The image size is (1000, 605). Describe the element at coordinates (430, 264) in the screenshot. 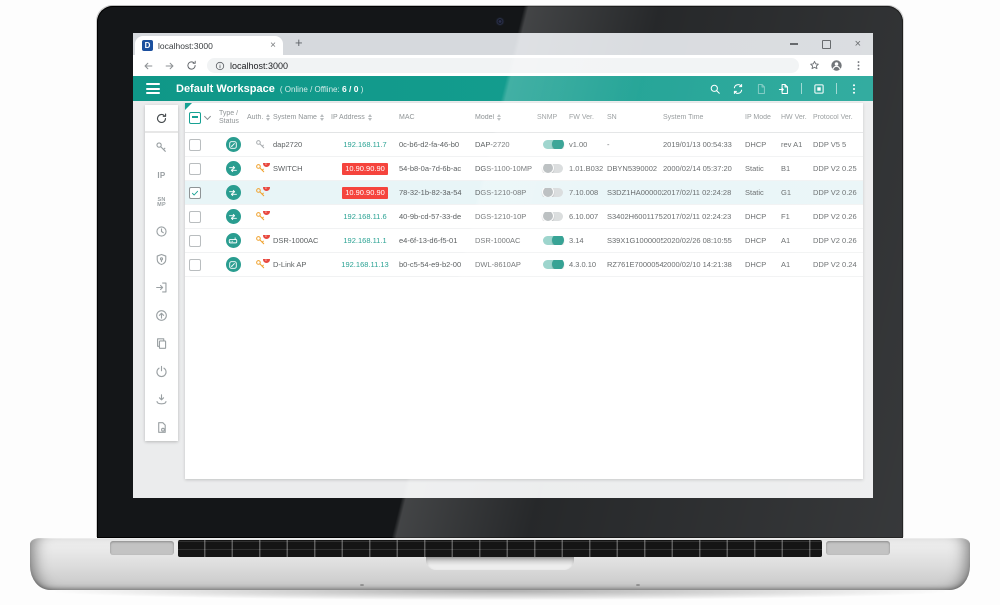

I see `cell-mac: b0-c5-54-e9-b2-00` at that location.